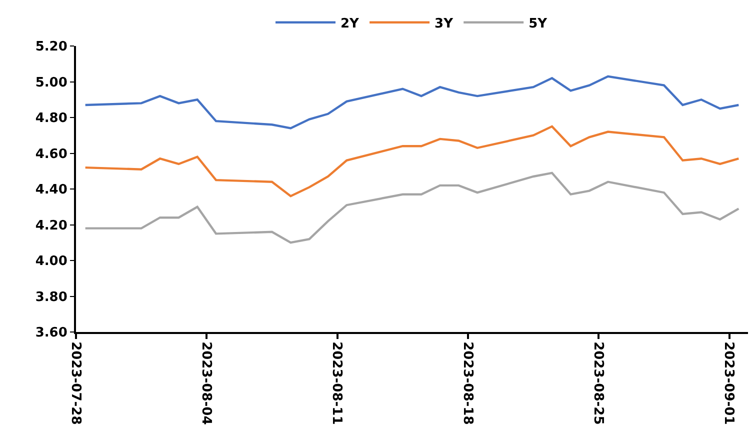 The width and height of the screenshot is (755, 434). I want to click on legend-label: 3Y, so click(444, 24).